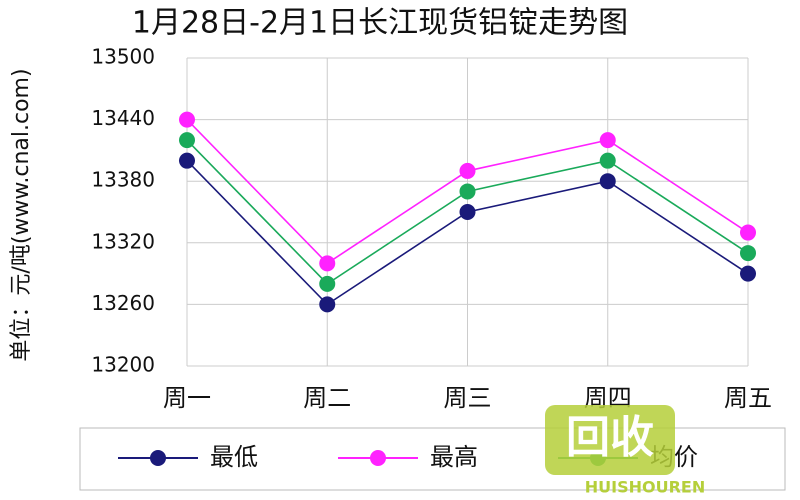 Image resolution: width=800 pixels, height=500 pixels. What do you see at coordinates (21, 214) in the screenshot?
I see `y-axis-label: 单位：元/吨(www.cnal.com)` at bounding box center [21, 214].